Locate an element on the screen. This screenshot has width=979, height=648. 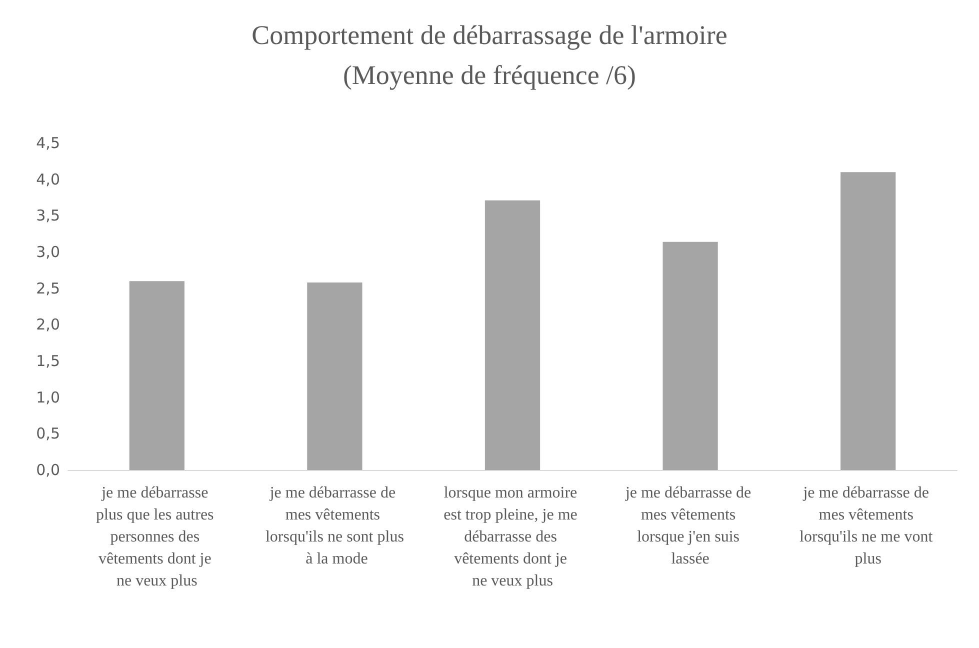
x-tick-label: je me débarrasse de mes vêtements lorsqu'ils ne me vont plus is located at coordinates (868, 526).